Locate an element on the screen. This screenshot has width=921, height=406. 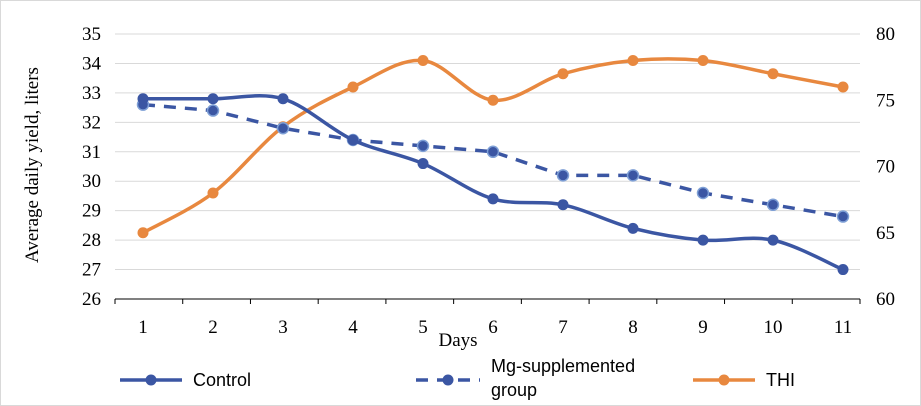
axes is located at coordinates (487, 301).